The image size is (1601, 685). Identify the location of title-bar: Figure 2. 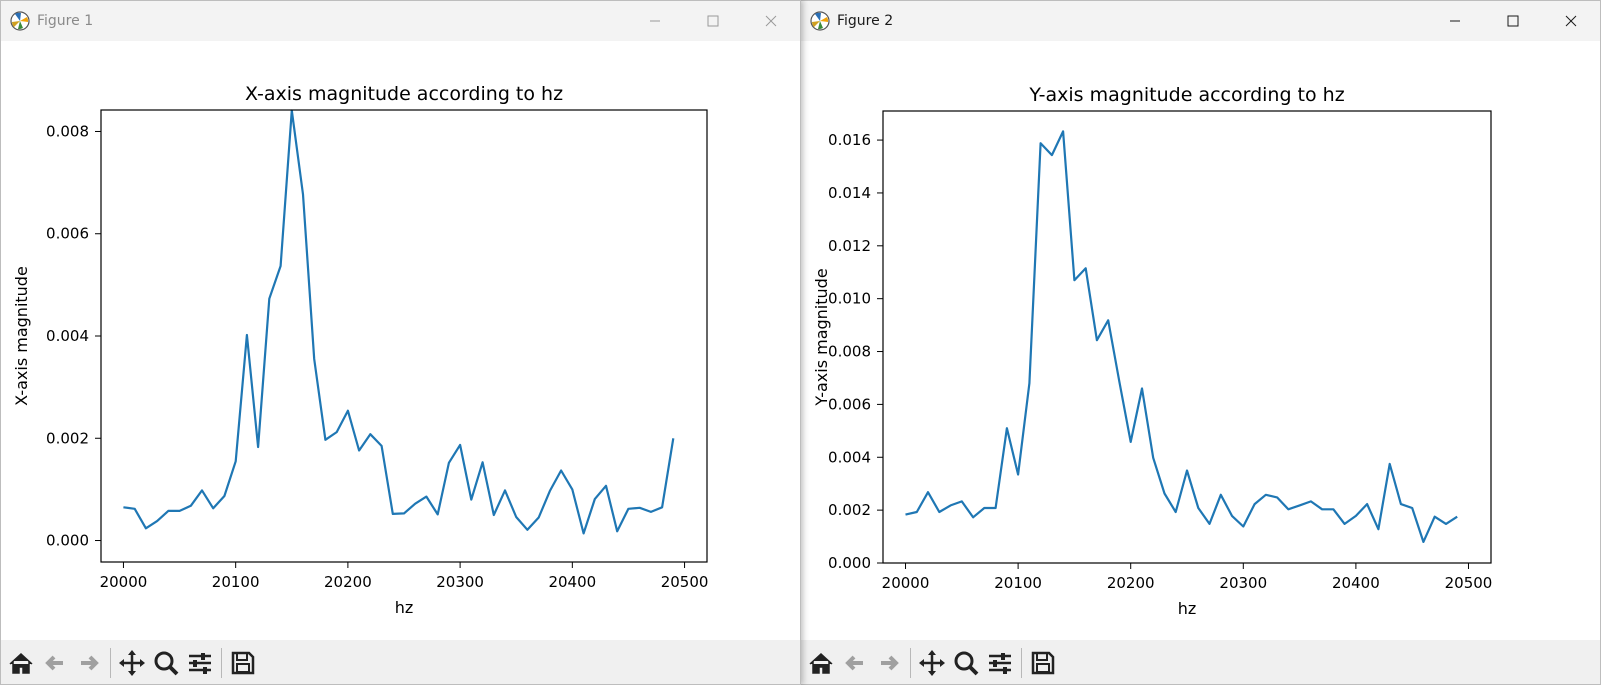
(1200, 21).